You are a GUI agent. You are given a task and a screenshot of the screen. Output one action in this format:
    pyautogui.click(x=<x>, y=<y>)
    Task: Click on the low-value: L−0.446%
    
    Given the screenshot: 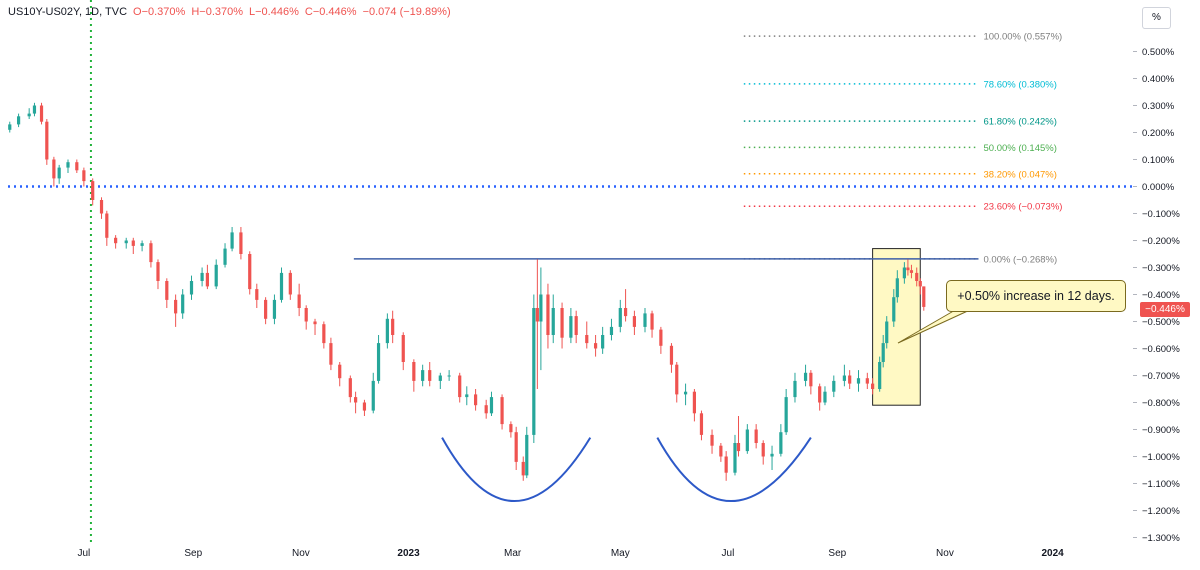 What is the action you would take?
    pyautogui.click(x=274, y=12)
    